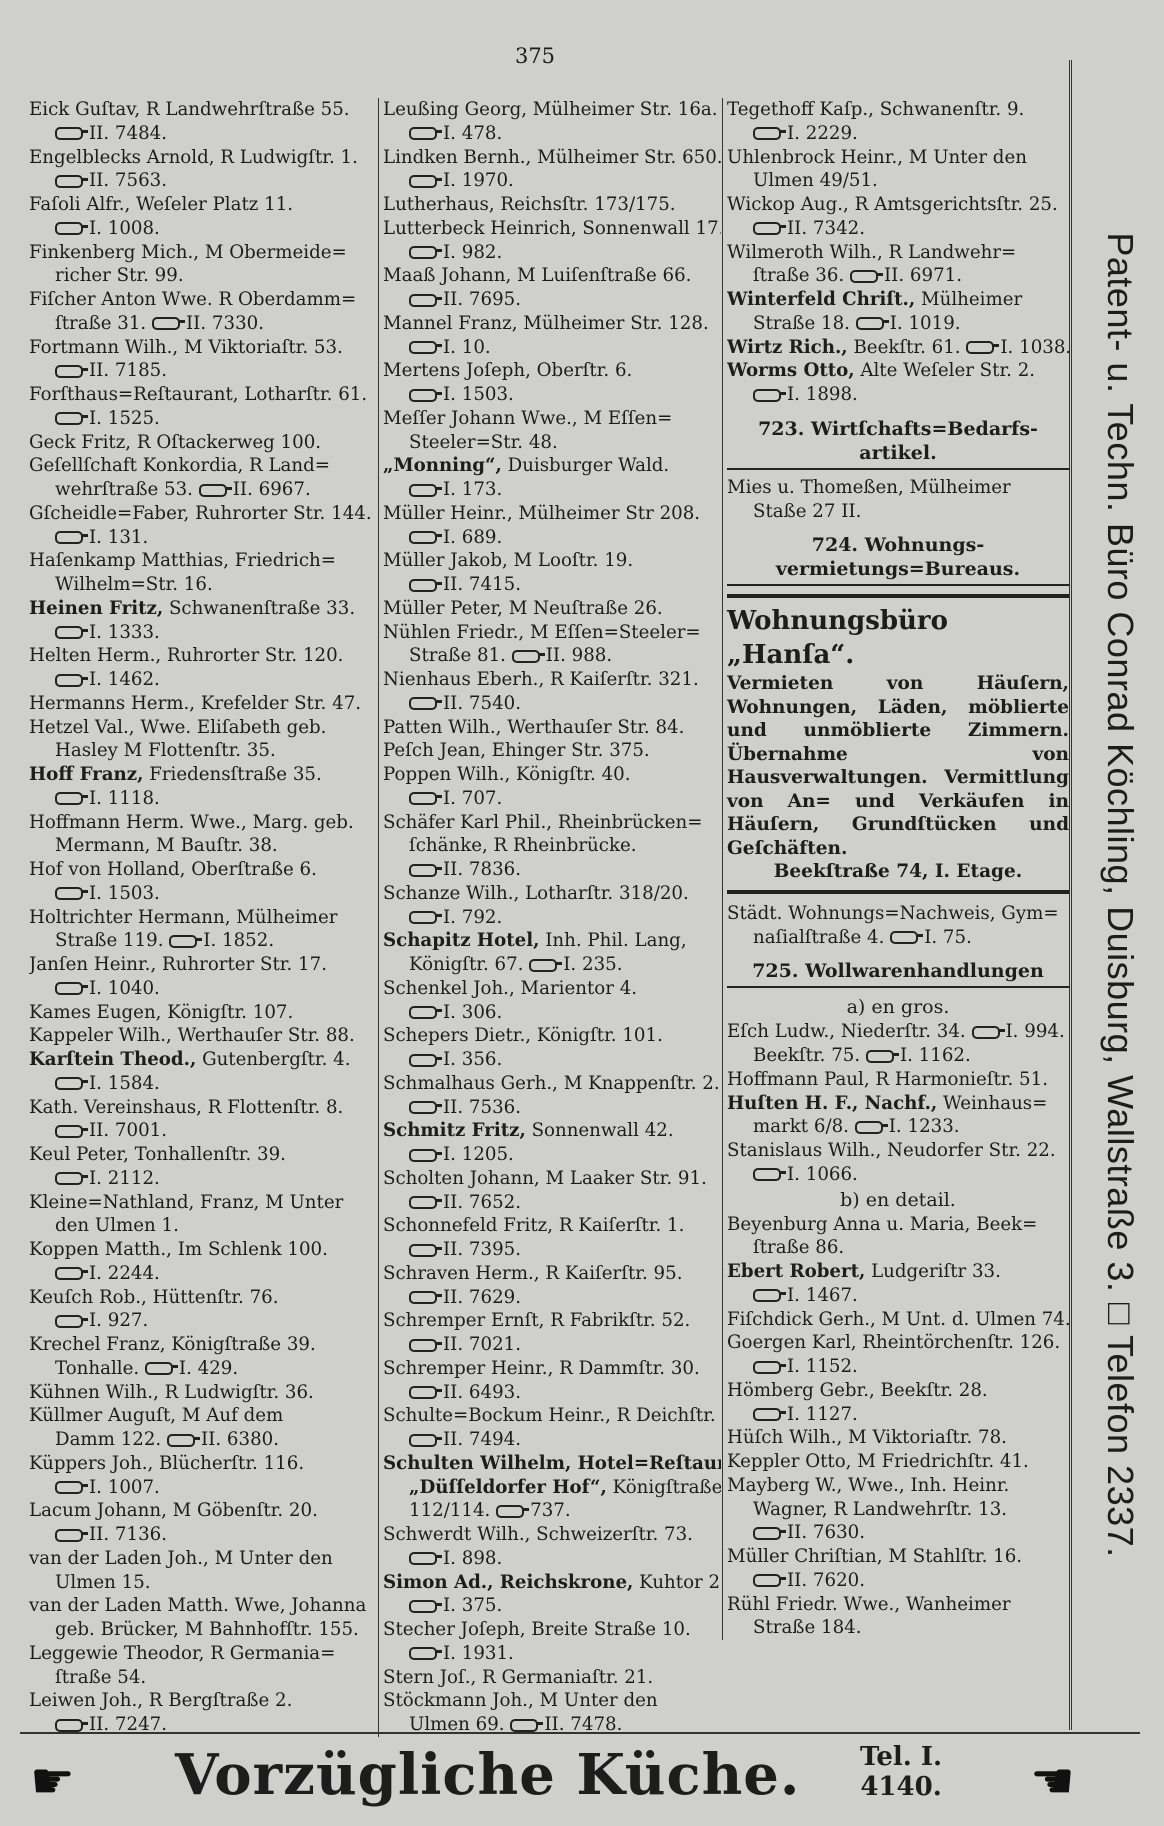 The width and height of the screenshot is (1164, 1826). What do you see at coordinates (200, 1108) in the screenshot?
I see `directory-line: Kath. Vereinshaus, R Flottenſtr. 8.` at bounding box center [200, 1108].